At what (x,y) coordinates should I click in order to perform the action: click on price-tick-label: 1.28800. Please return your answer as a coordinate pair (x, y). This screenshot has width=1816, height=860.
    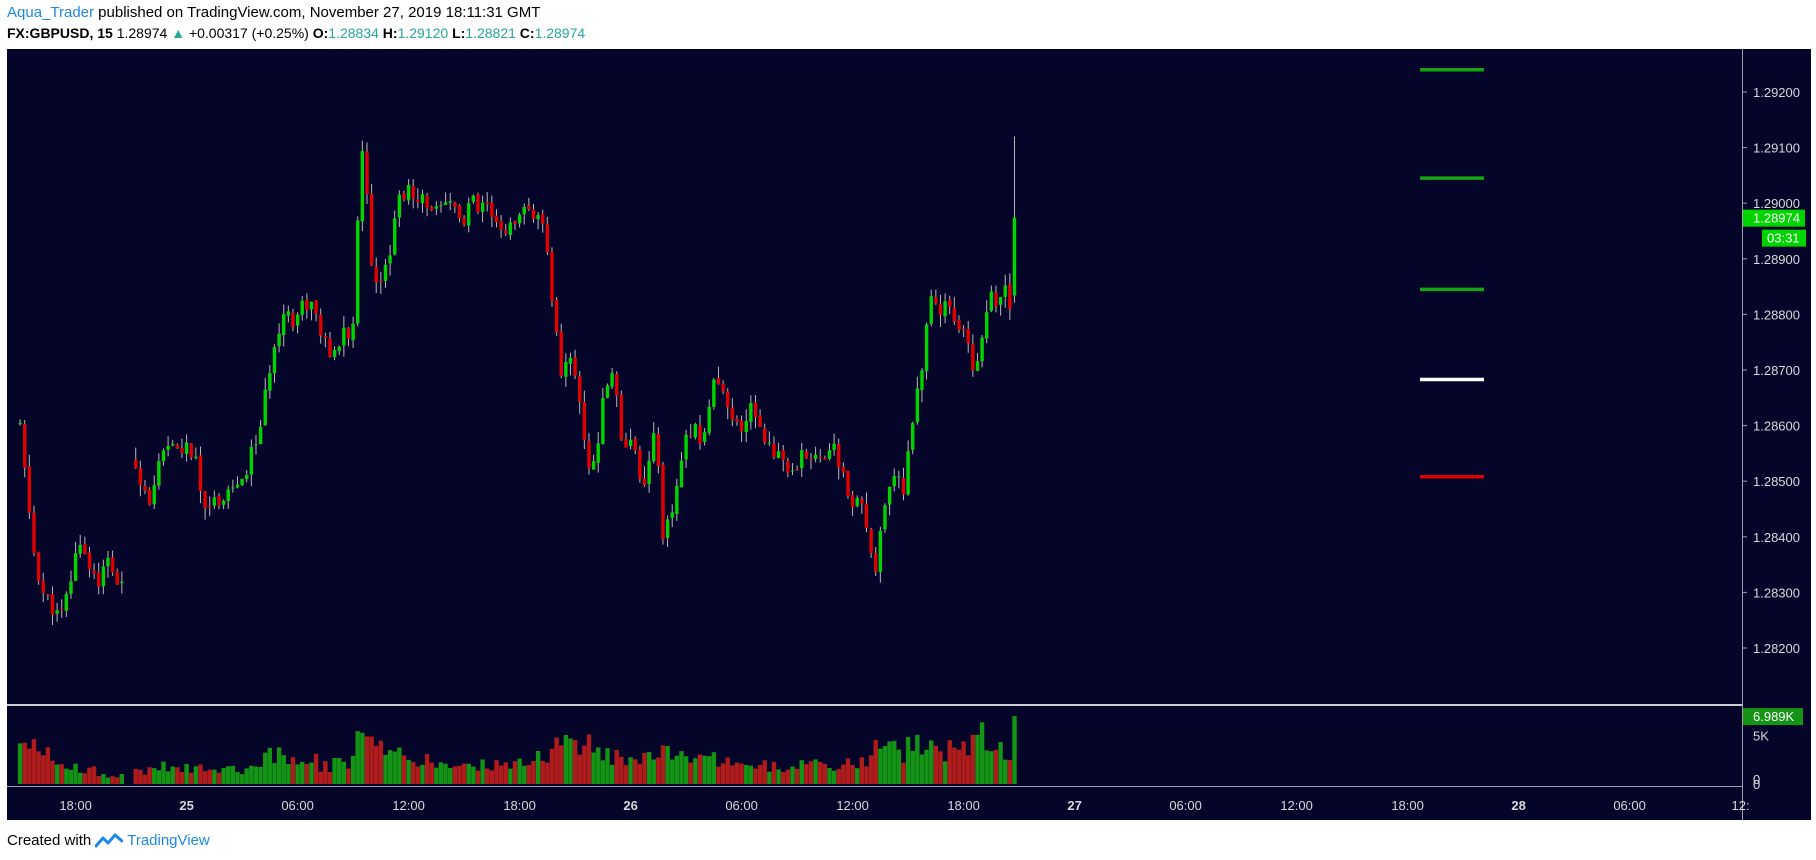
    Looking at the image, I should click on (1776, 314).